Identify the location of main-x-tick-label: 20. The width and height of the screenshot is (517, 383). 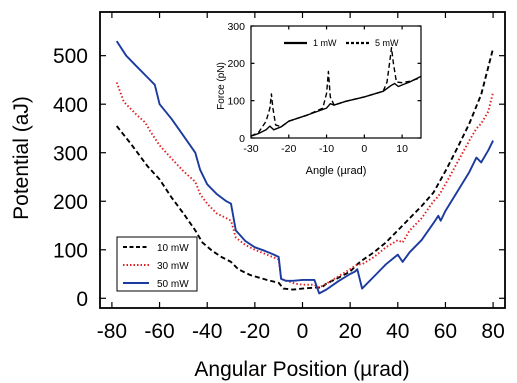
(349, 331).